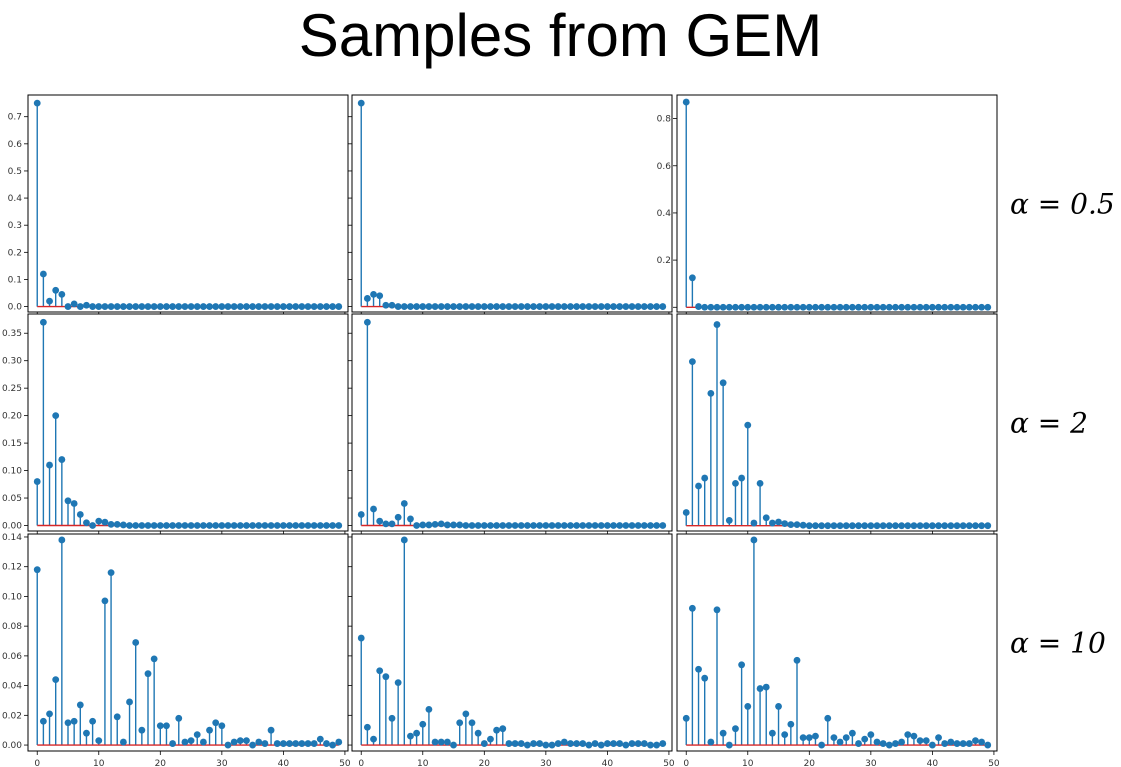 The width and height of the screenshot is (1121, 767). Describe the element at coordinates (178, 205) in the screenshot. I see `panel-r1-c1: 0.0 0.1 0.2 0.3 0.4 0.5 0.6 0.7` at that location.